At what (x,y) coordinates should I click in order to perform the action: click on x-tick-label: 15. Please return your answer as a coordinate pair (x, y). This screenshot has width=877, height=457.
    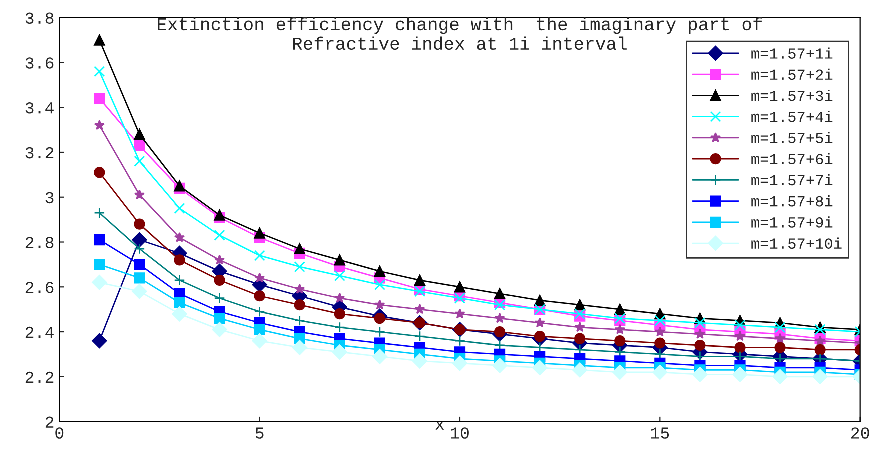
    Looking at the image, I should click on (660, 433).